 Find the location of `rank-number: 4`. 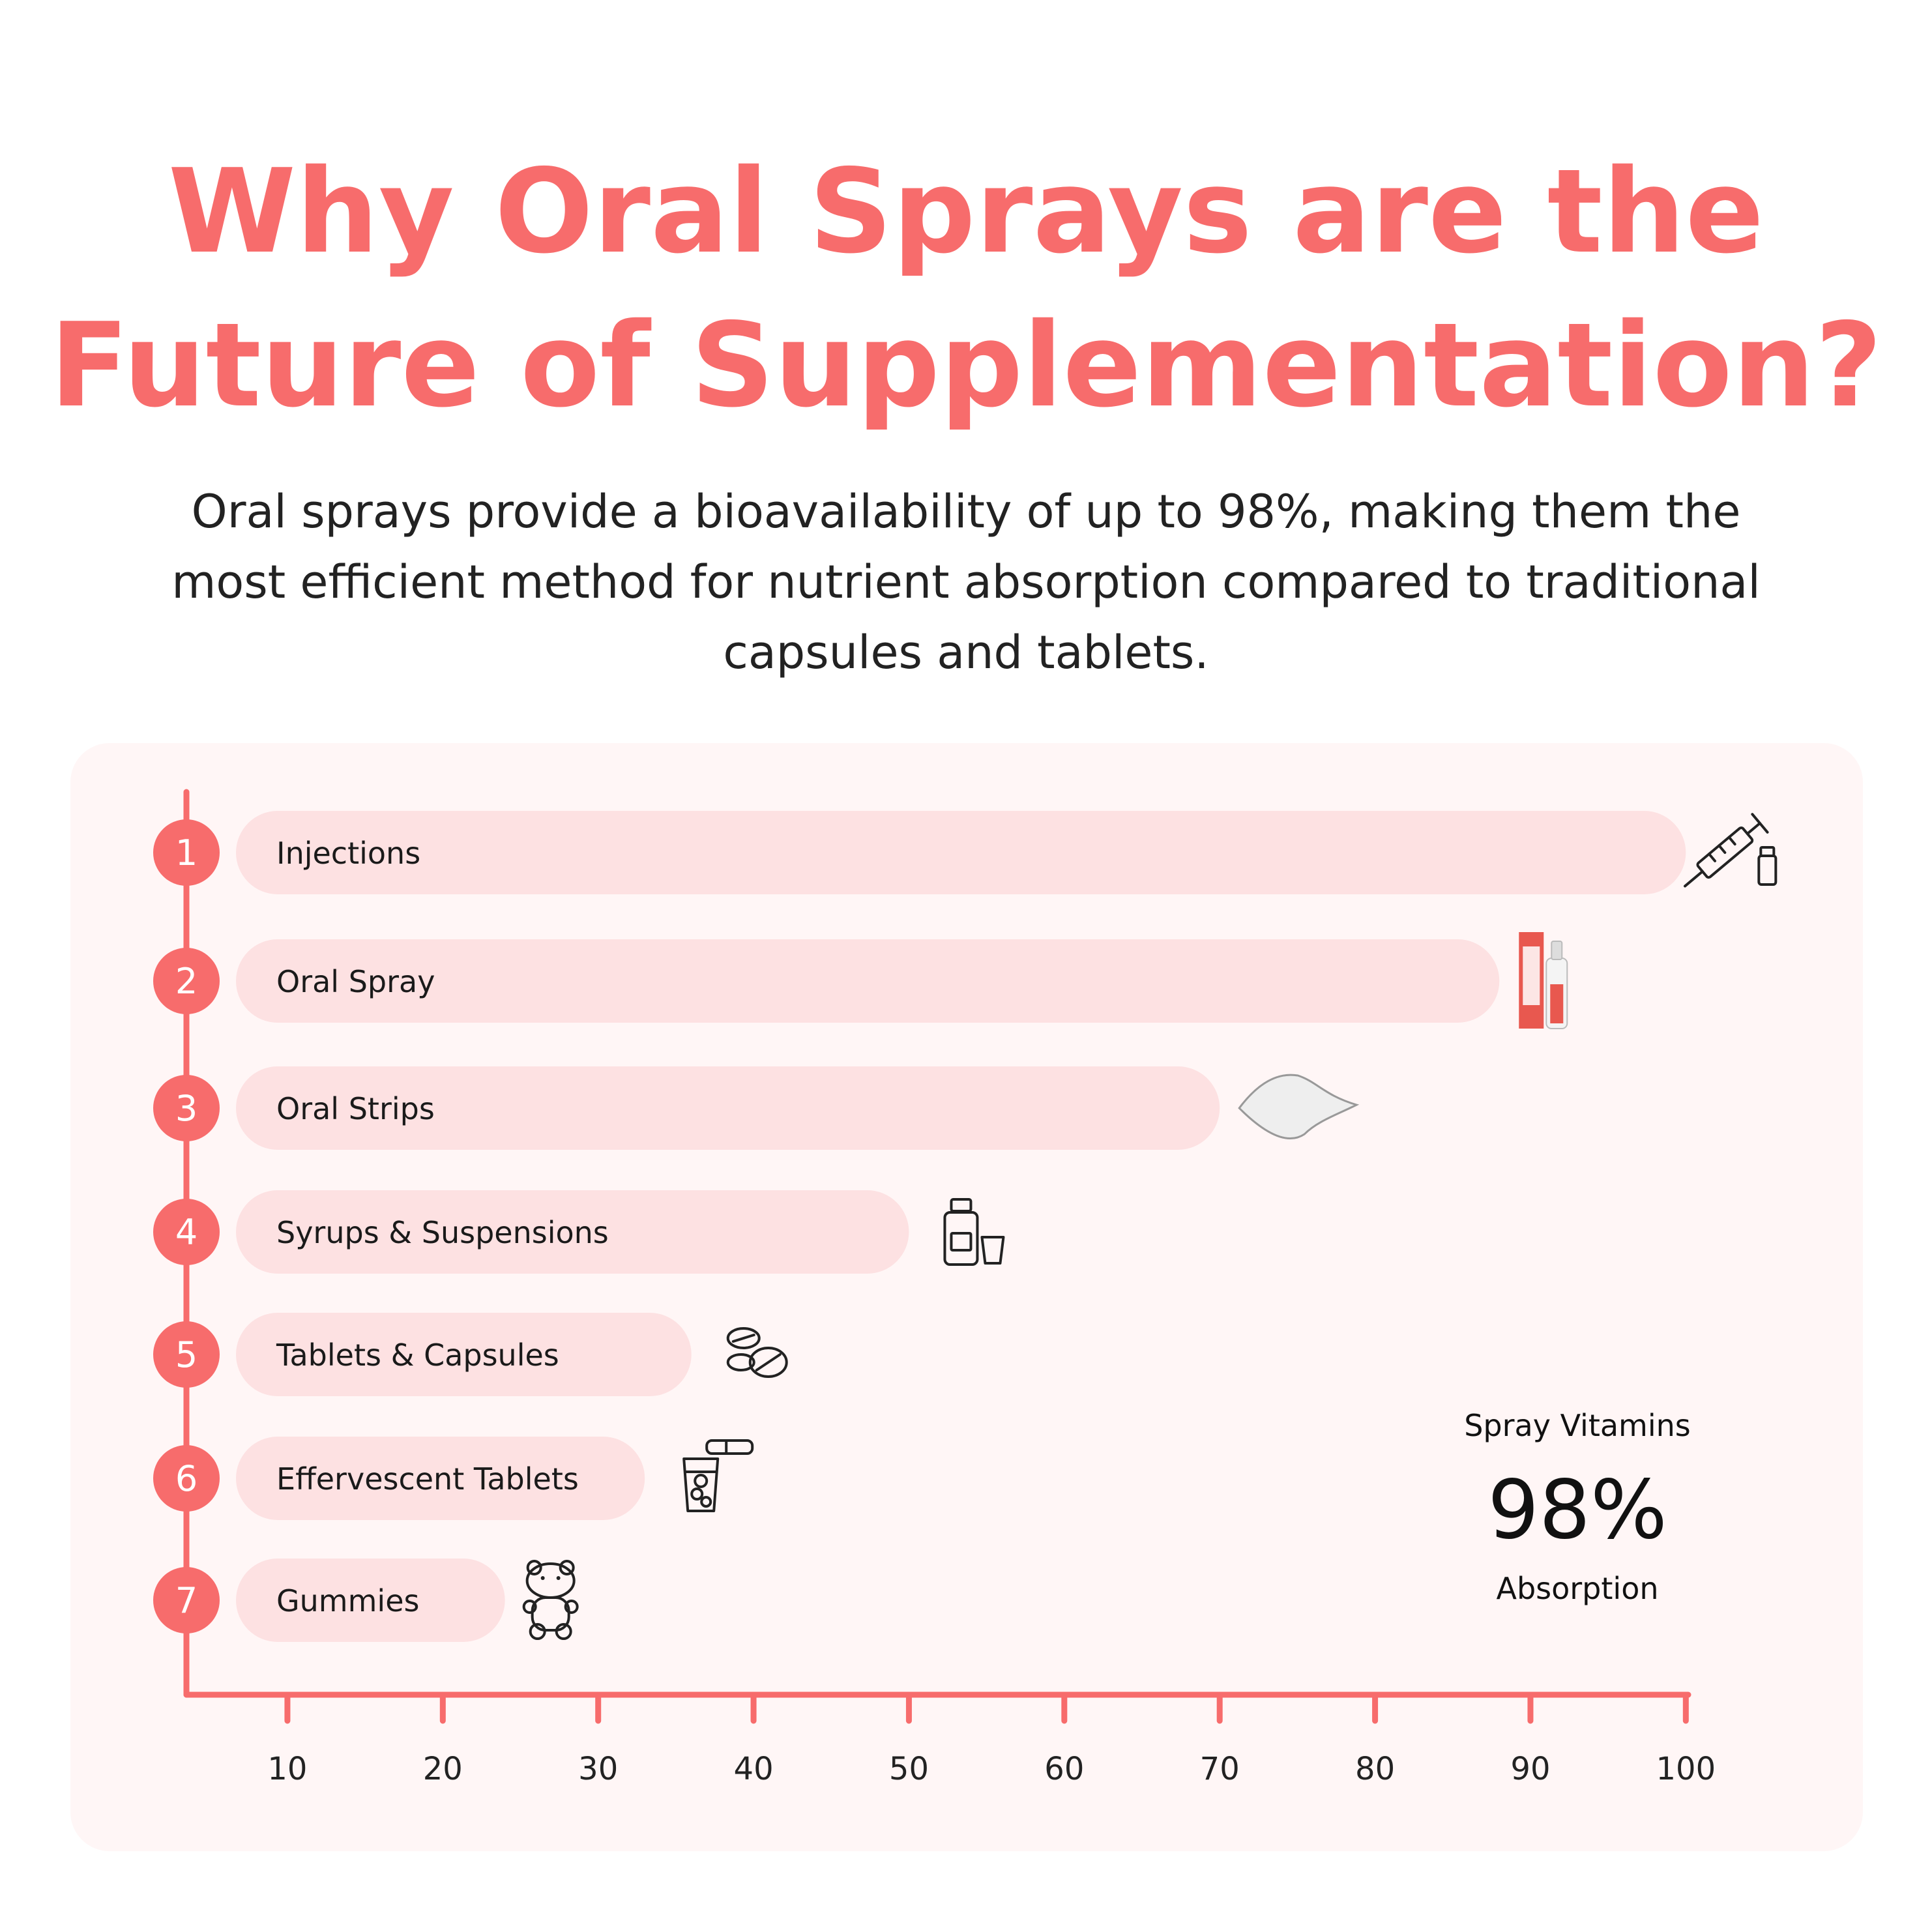

rank-number: 4 is located at coordinates (186, 1232).